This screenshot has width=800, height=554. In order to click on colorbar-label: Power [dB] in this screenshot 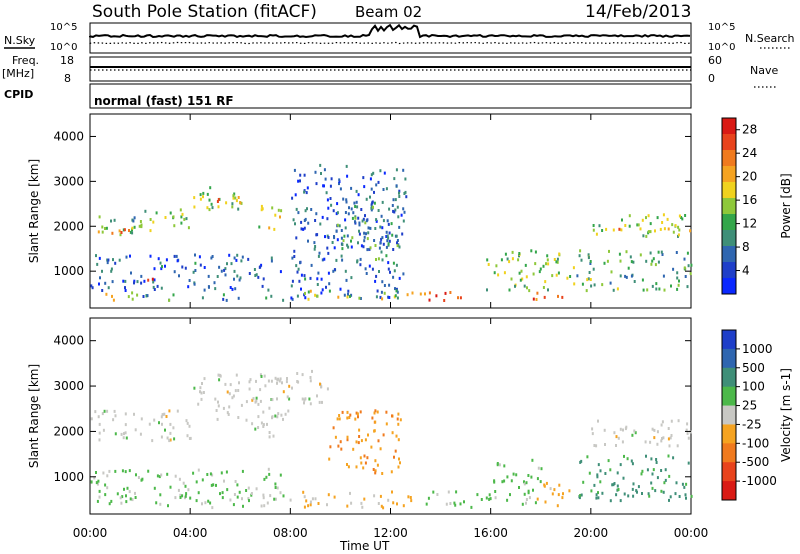, I will do `click(786, 205)`.